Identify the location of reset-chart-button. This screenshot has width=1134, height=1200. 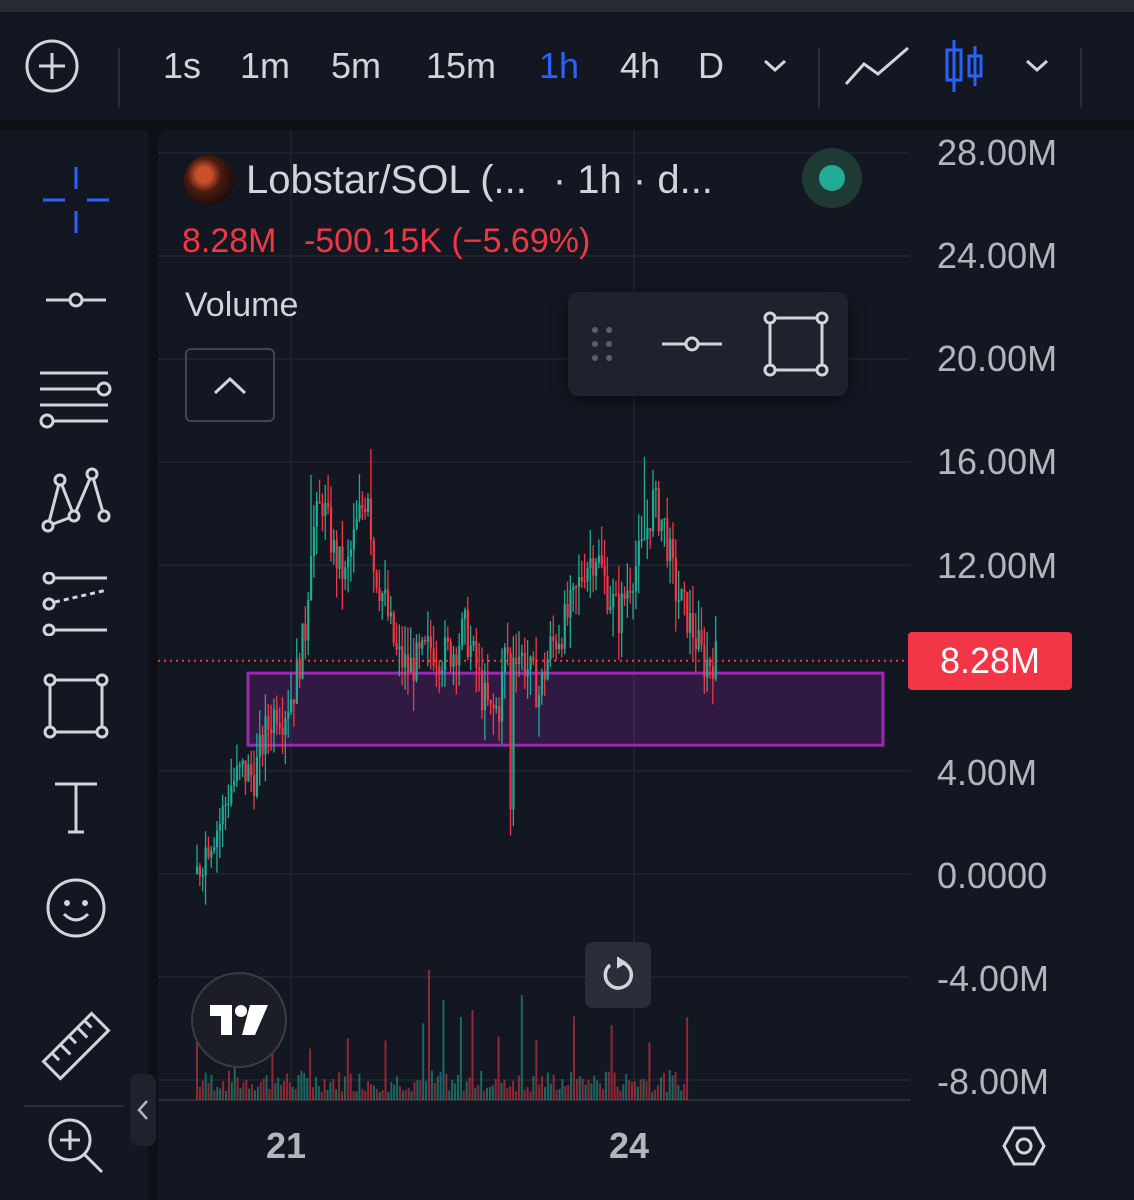
(618, 975).